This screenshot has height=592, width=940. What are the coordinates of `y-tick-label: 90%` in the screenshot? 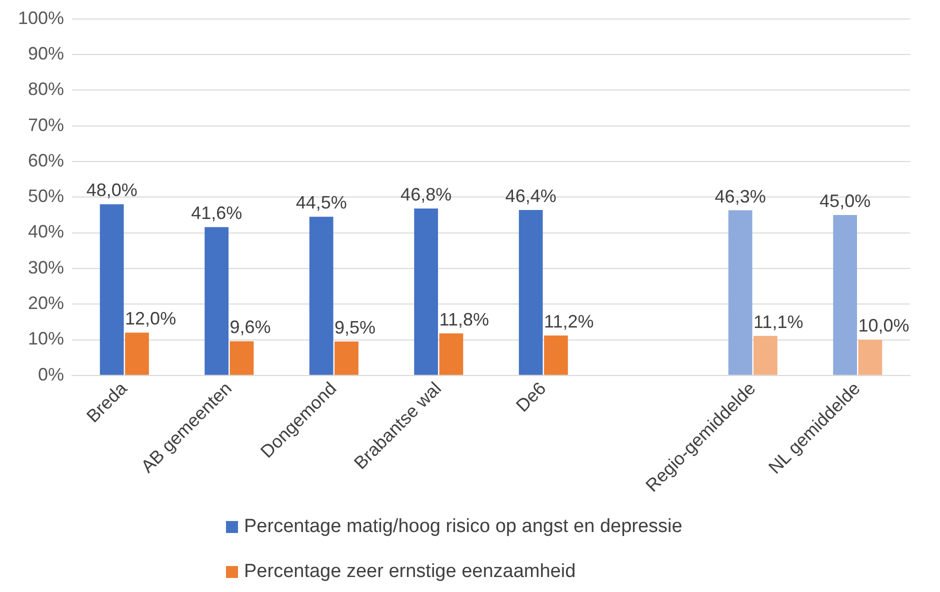 It's located at (46, 53).